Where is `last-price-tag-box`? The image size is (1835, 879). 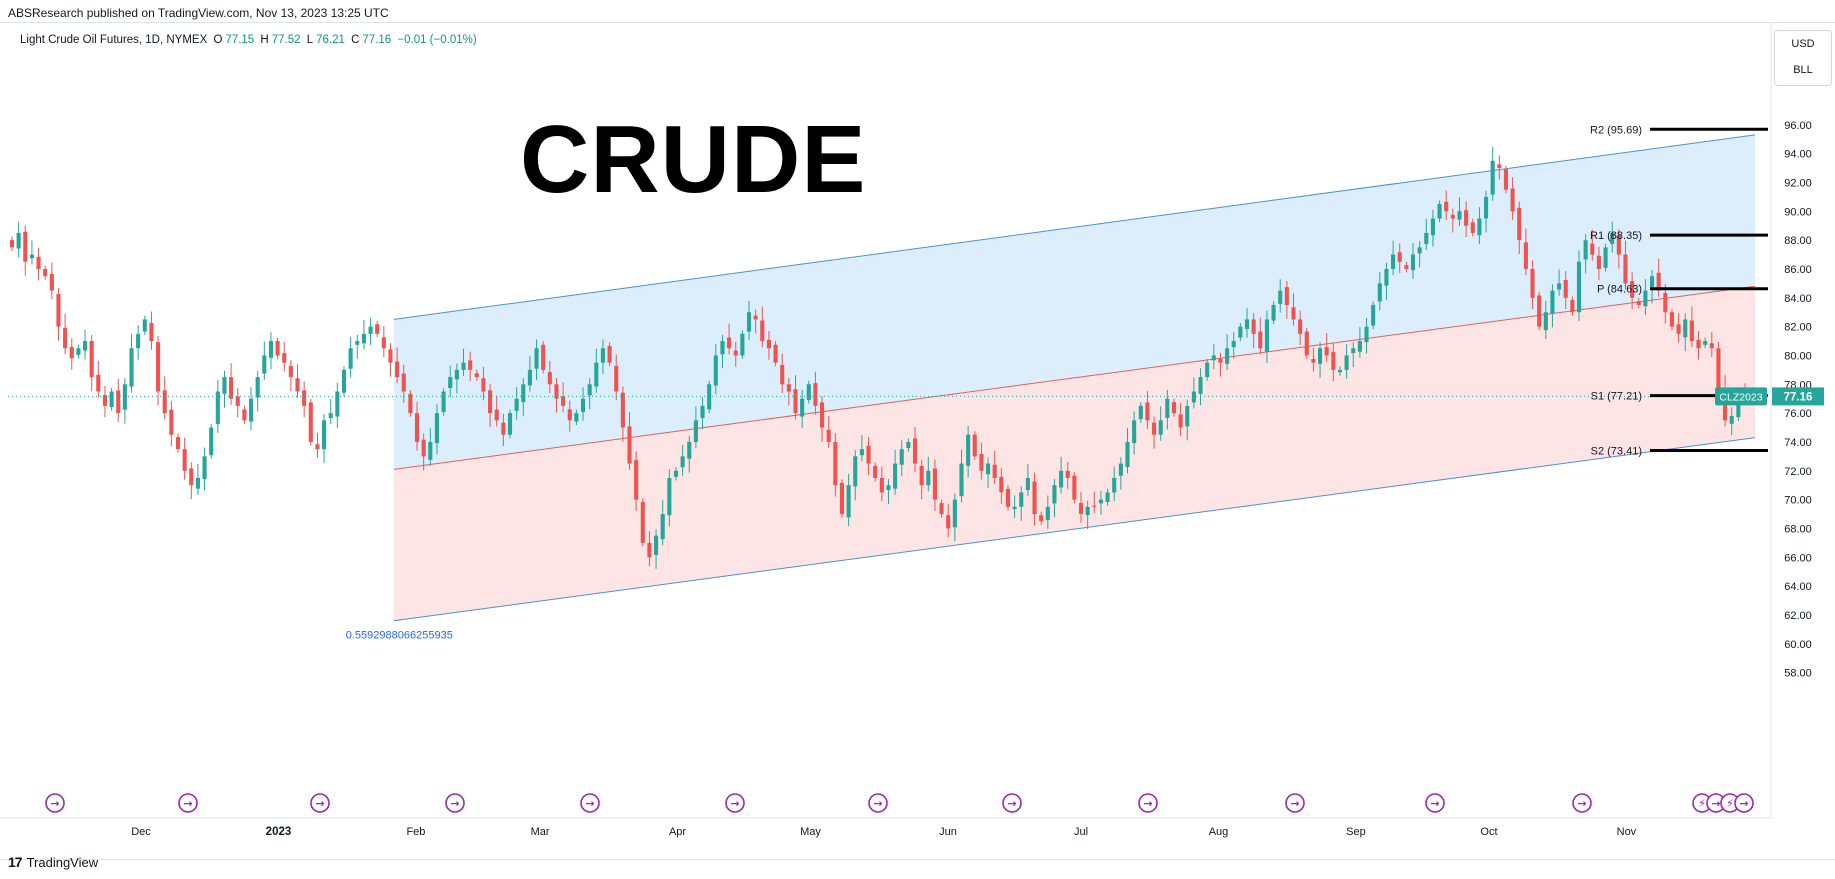
last-price-tag-box is located at coordinates (1798, 396).